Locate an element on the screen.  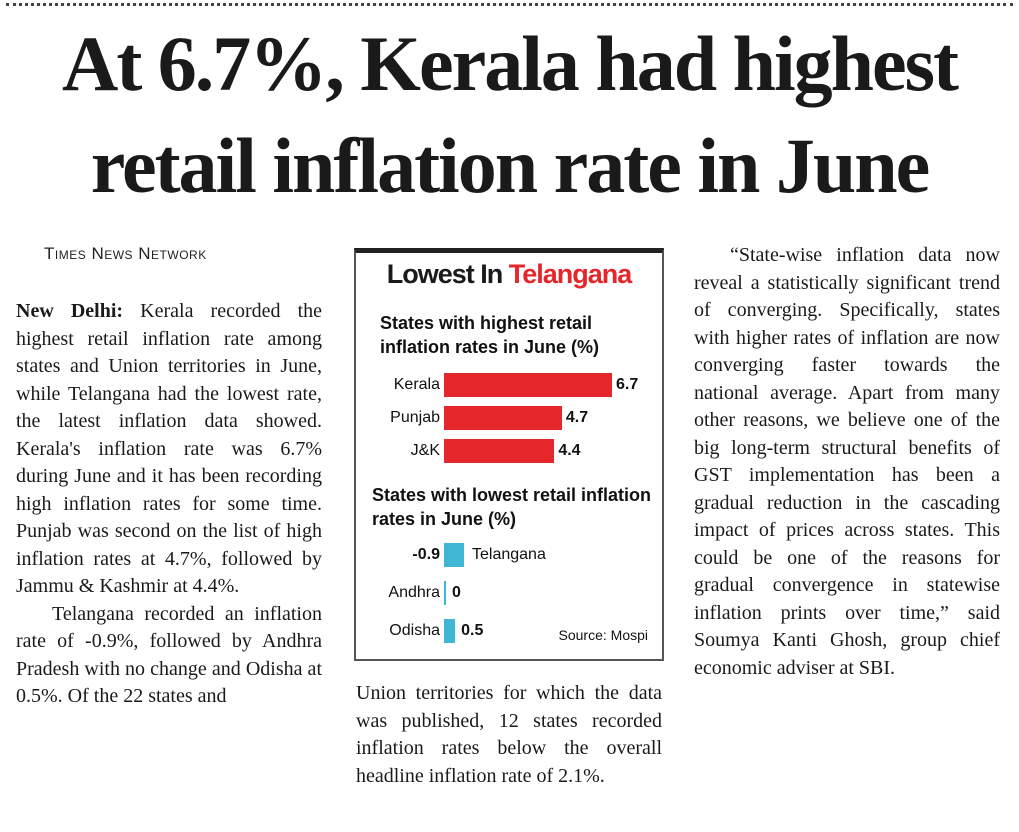
lowest-category-label: Andhra is located at coordinates (414, 592).